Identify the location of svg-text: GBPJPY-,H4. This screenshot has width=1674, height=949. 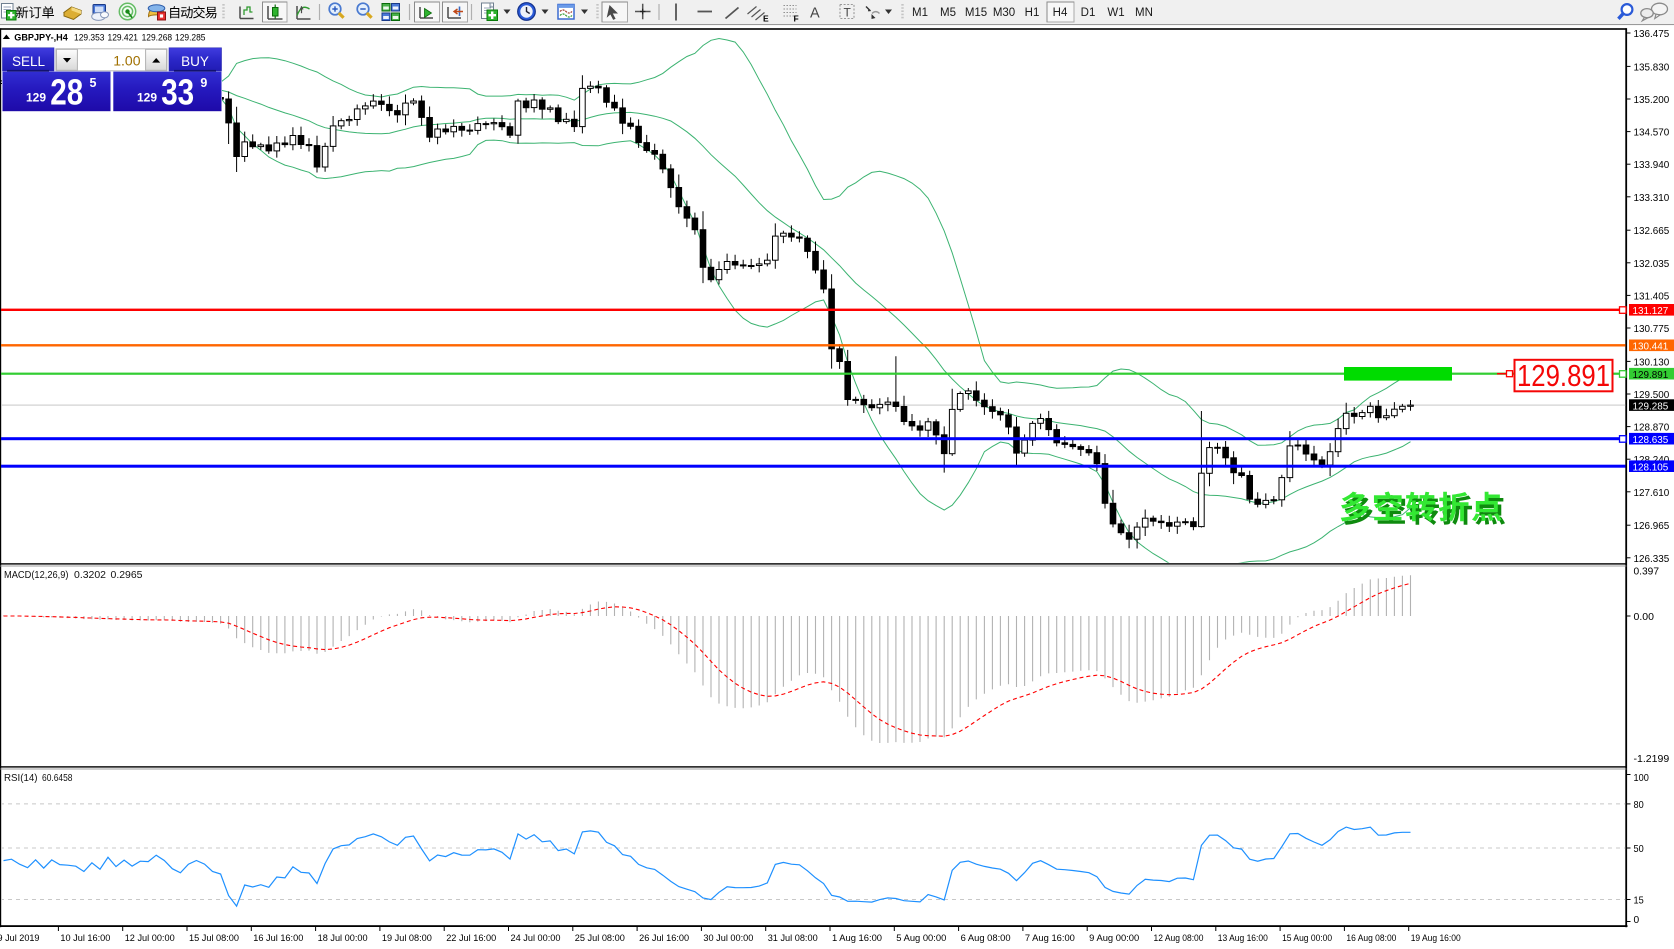
(41, 38).